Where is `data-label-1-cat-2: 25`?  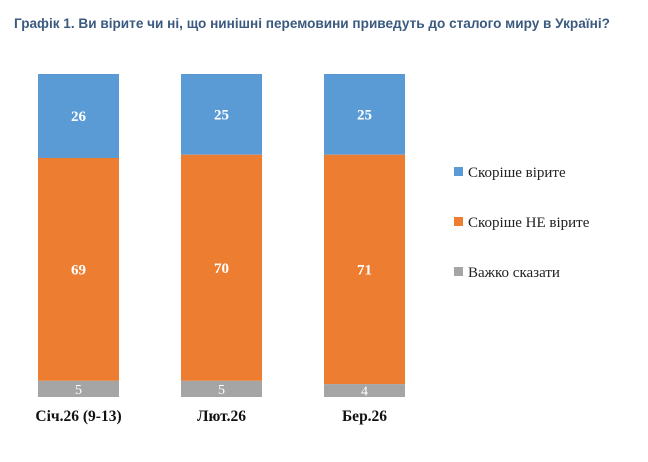
data-label-1-cat-2: 25 is located at coordinates (221, 115).